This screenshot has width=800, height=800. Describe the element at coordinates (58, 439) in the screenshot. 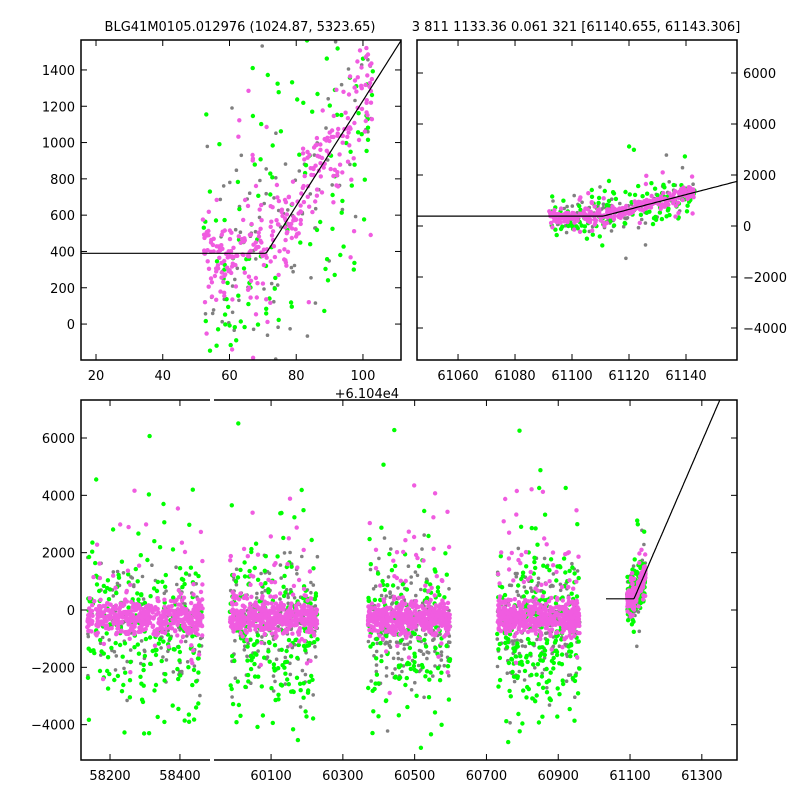

I see `y-tick-label: 6000` at that location.